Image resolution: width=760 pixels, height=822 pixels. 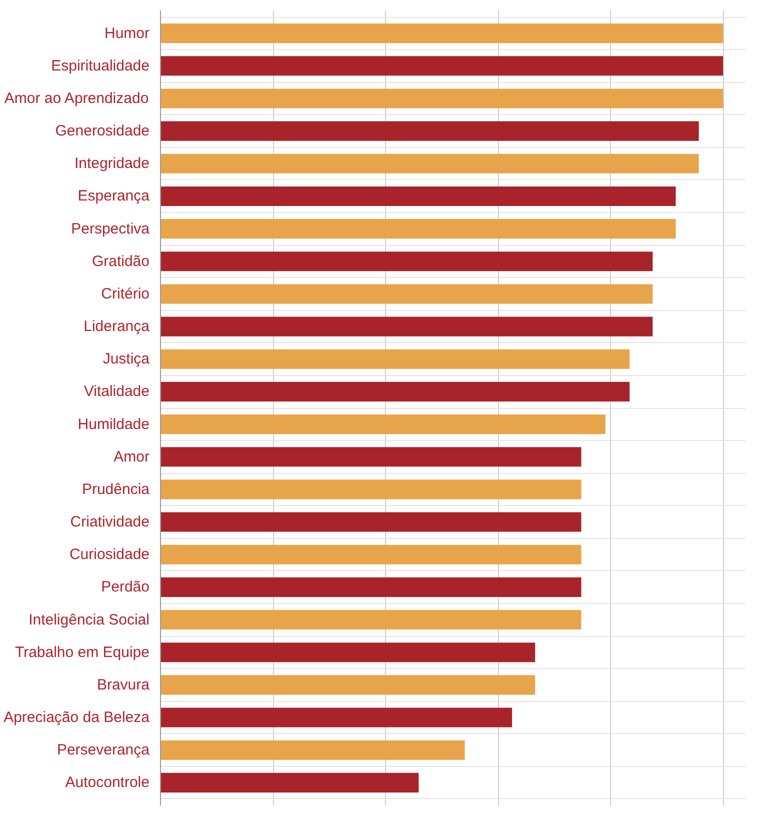 I want to click on y-tick-label: Gratidão, so click(x=121, y=261).